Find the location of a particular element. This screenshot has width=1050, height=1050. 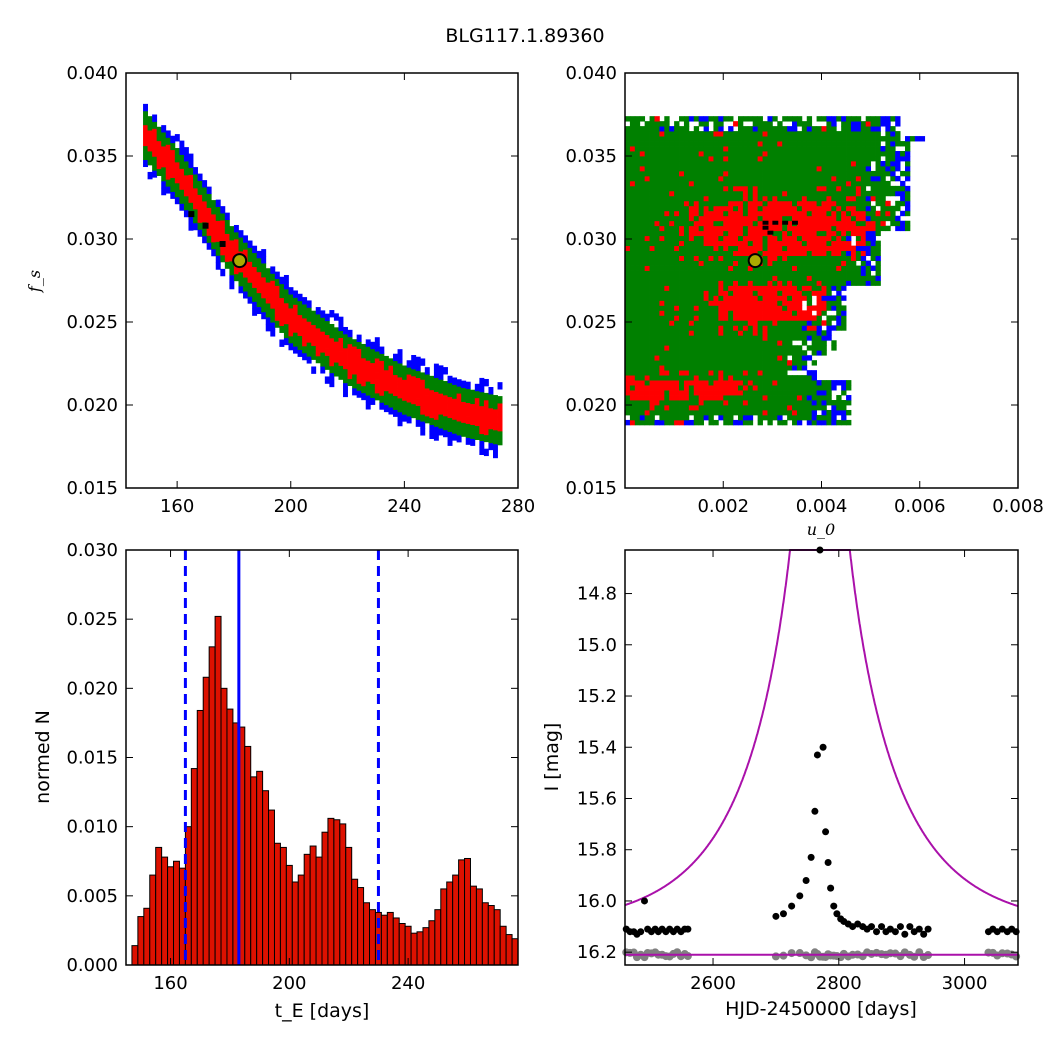

x-tick-label: 240 is located at coordinates (404, 506).